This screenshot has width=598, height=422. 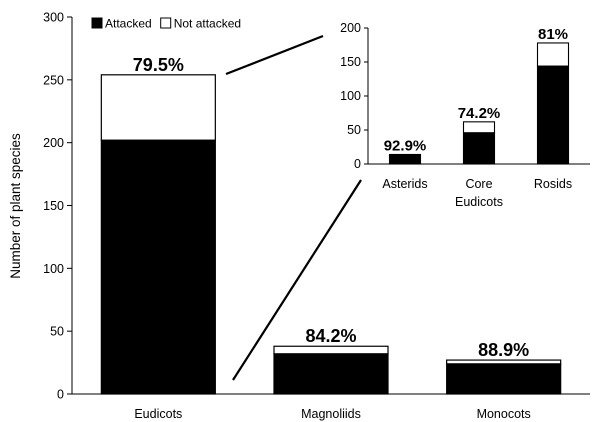 What do you see at coordinates (297, 280) in the screenshot?
I see `zoom-connector-bottom` at bounding box center [297, 280].